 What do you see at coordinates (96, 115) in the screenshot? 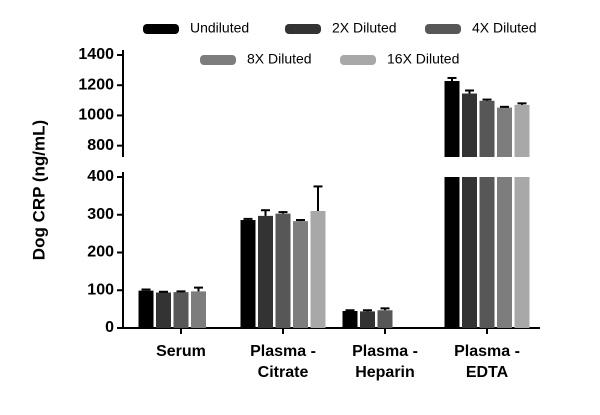
I see `y-tick-label: 1000` at bounding box center [96, 115].